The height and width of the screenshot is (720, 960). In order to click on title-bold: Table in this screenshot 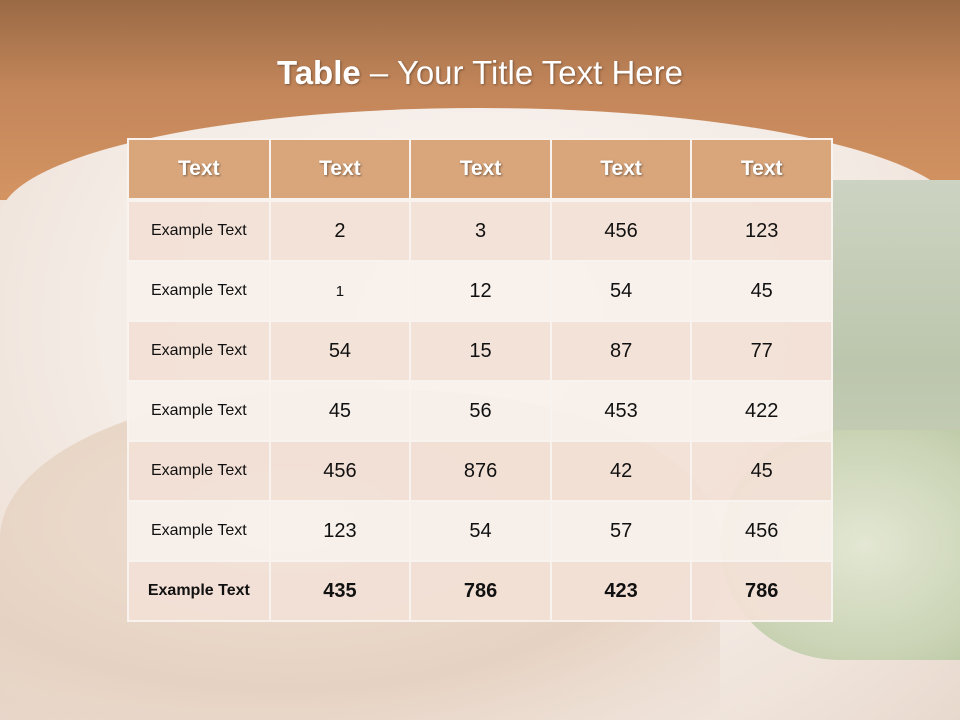, I will do `click(319, 72)`.